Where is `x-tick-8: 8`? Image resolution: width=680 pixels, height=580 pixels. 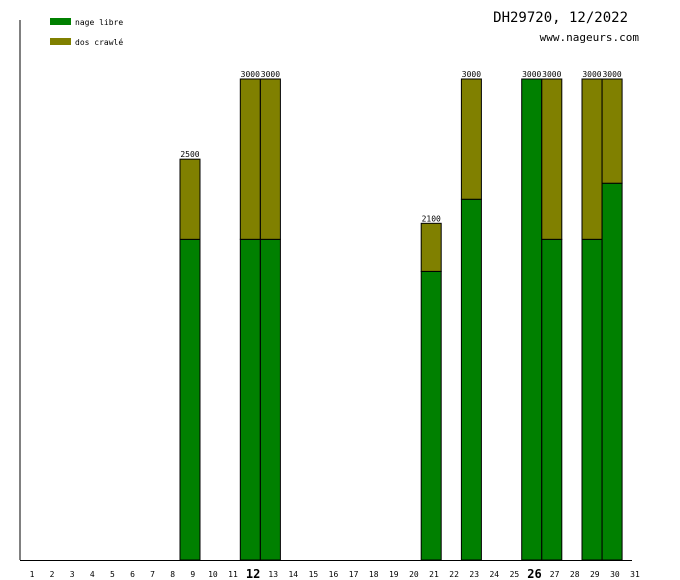 x-tick-8: 8 is located at coordinates (172, 574).